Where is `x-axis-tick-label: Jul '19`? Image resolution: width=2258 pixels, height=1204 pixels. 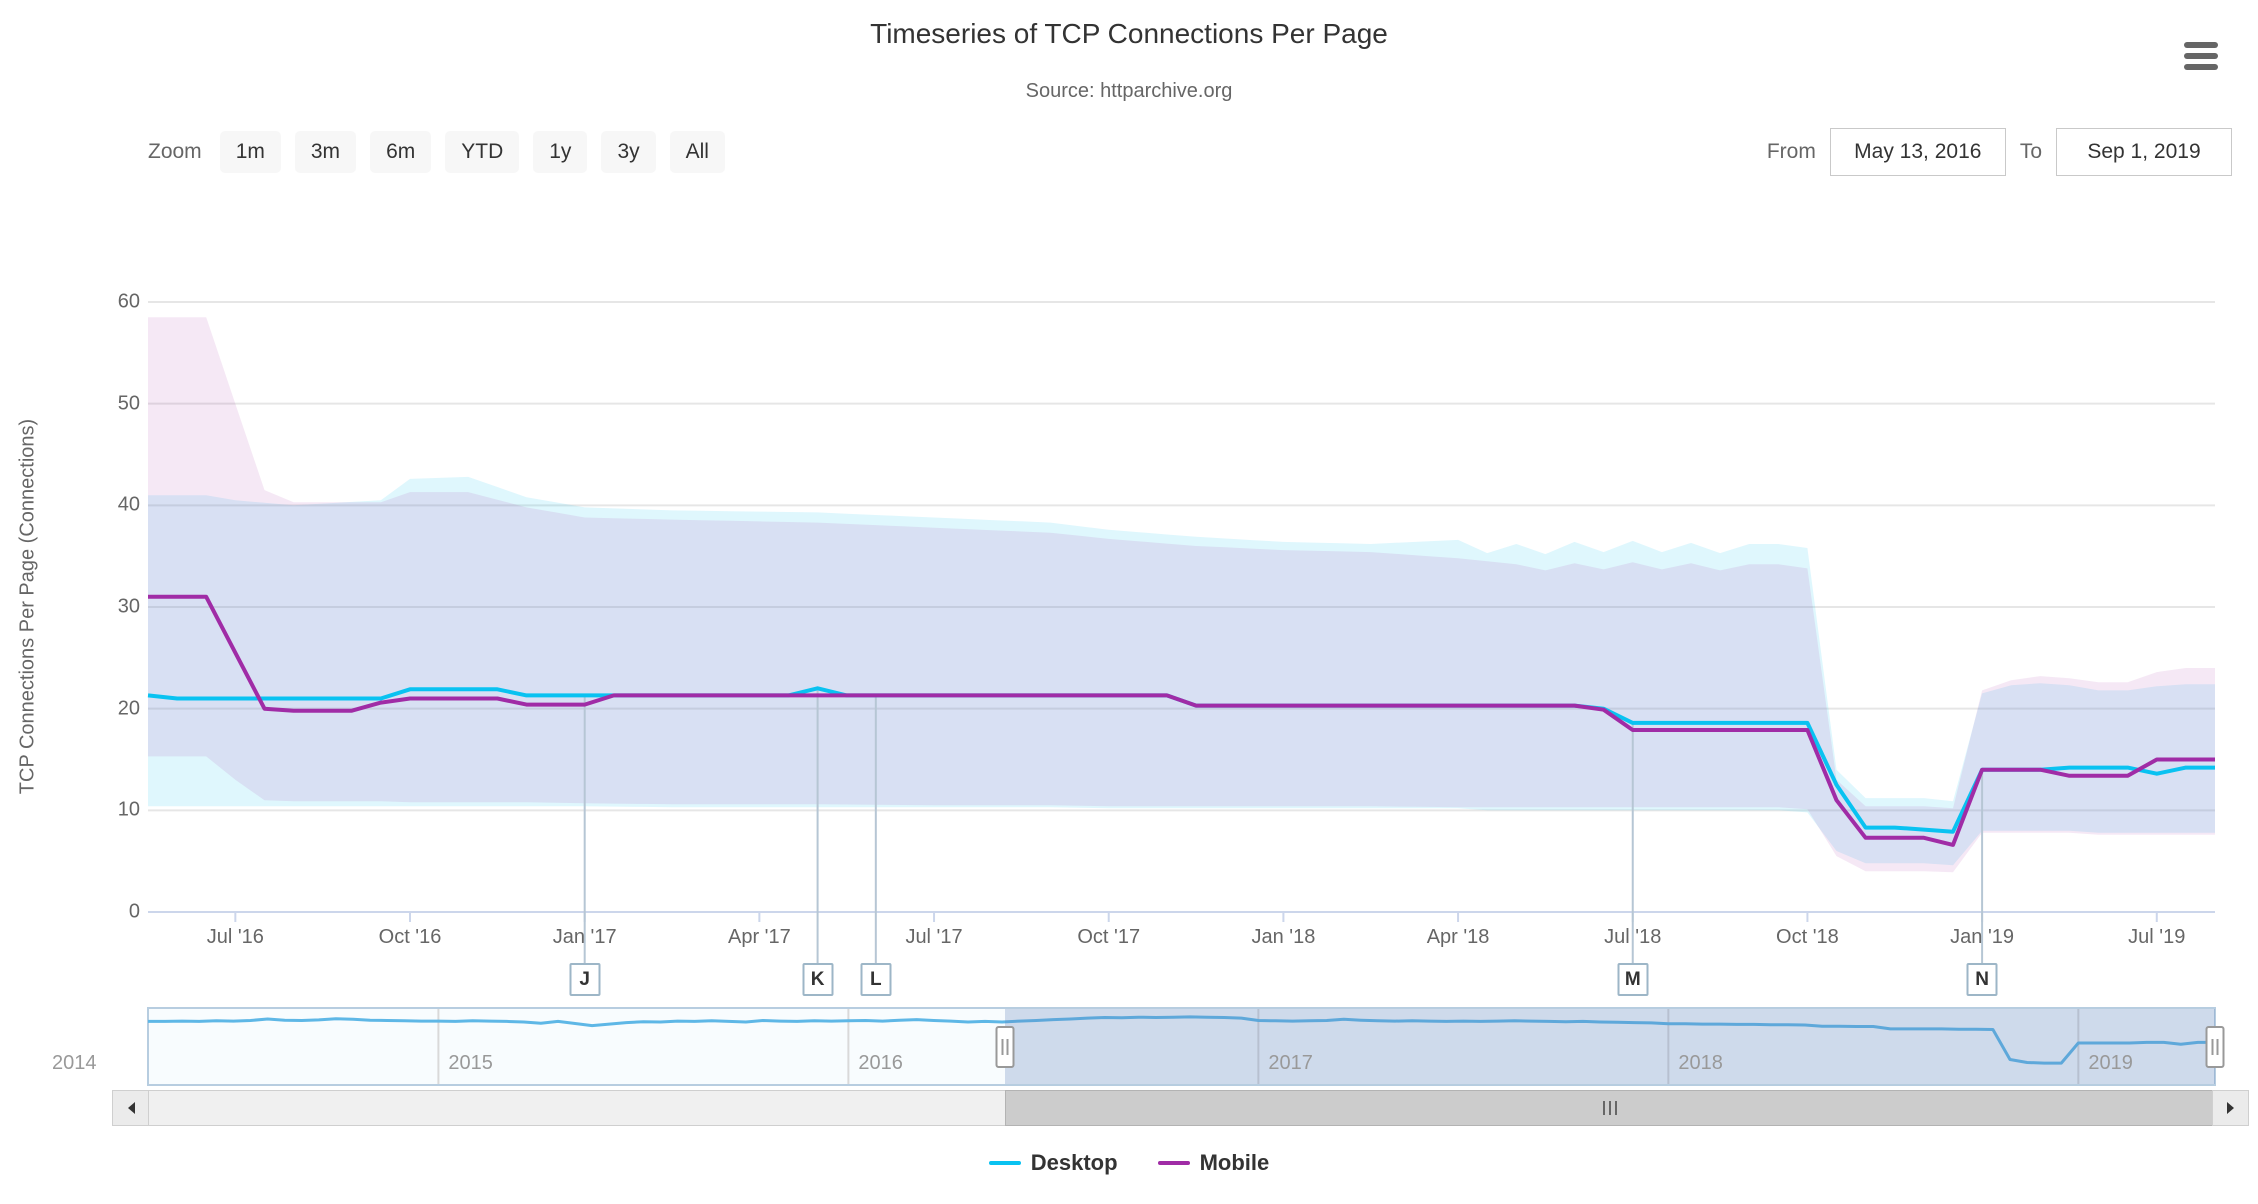 x-axis-tick-label: Jul '19 is located at coordinates (2157, 937).